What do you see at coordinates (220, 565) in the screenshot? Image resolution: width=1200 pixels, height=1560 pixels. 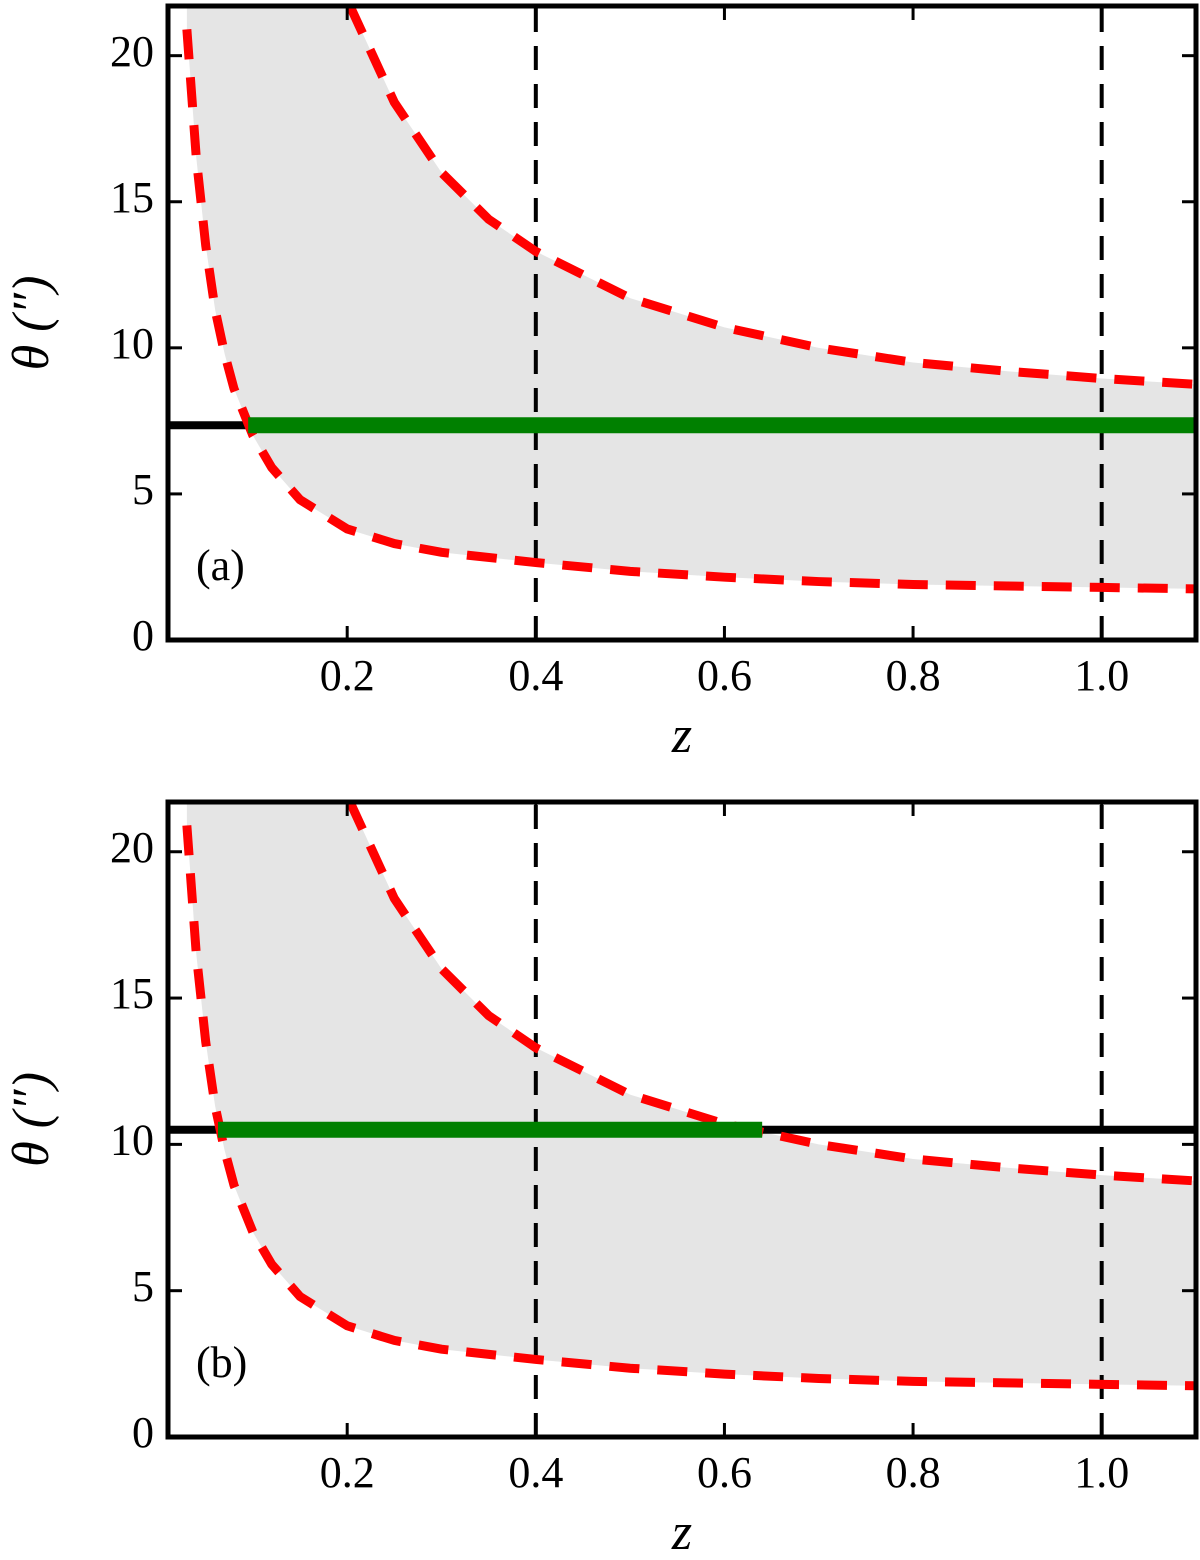 I see `annotation: (a)` at bounding box center [220, 565].